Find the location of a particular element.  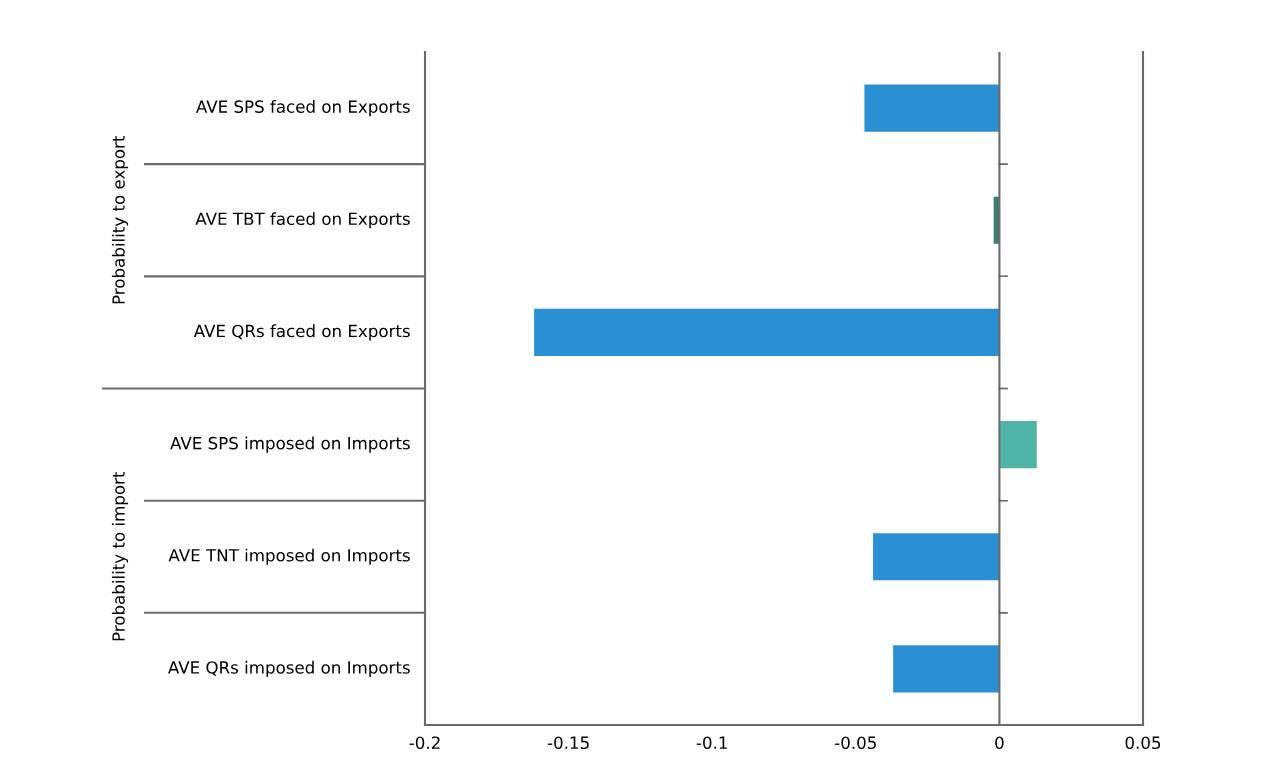

y-tick-label: AVE SPS faced on Exports is located at coordinates (303, 108).